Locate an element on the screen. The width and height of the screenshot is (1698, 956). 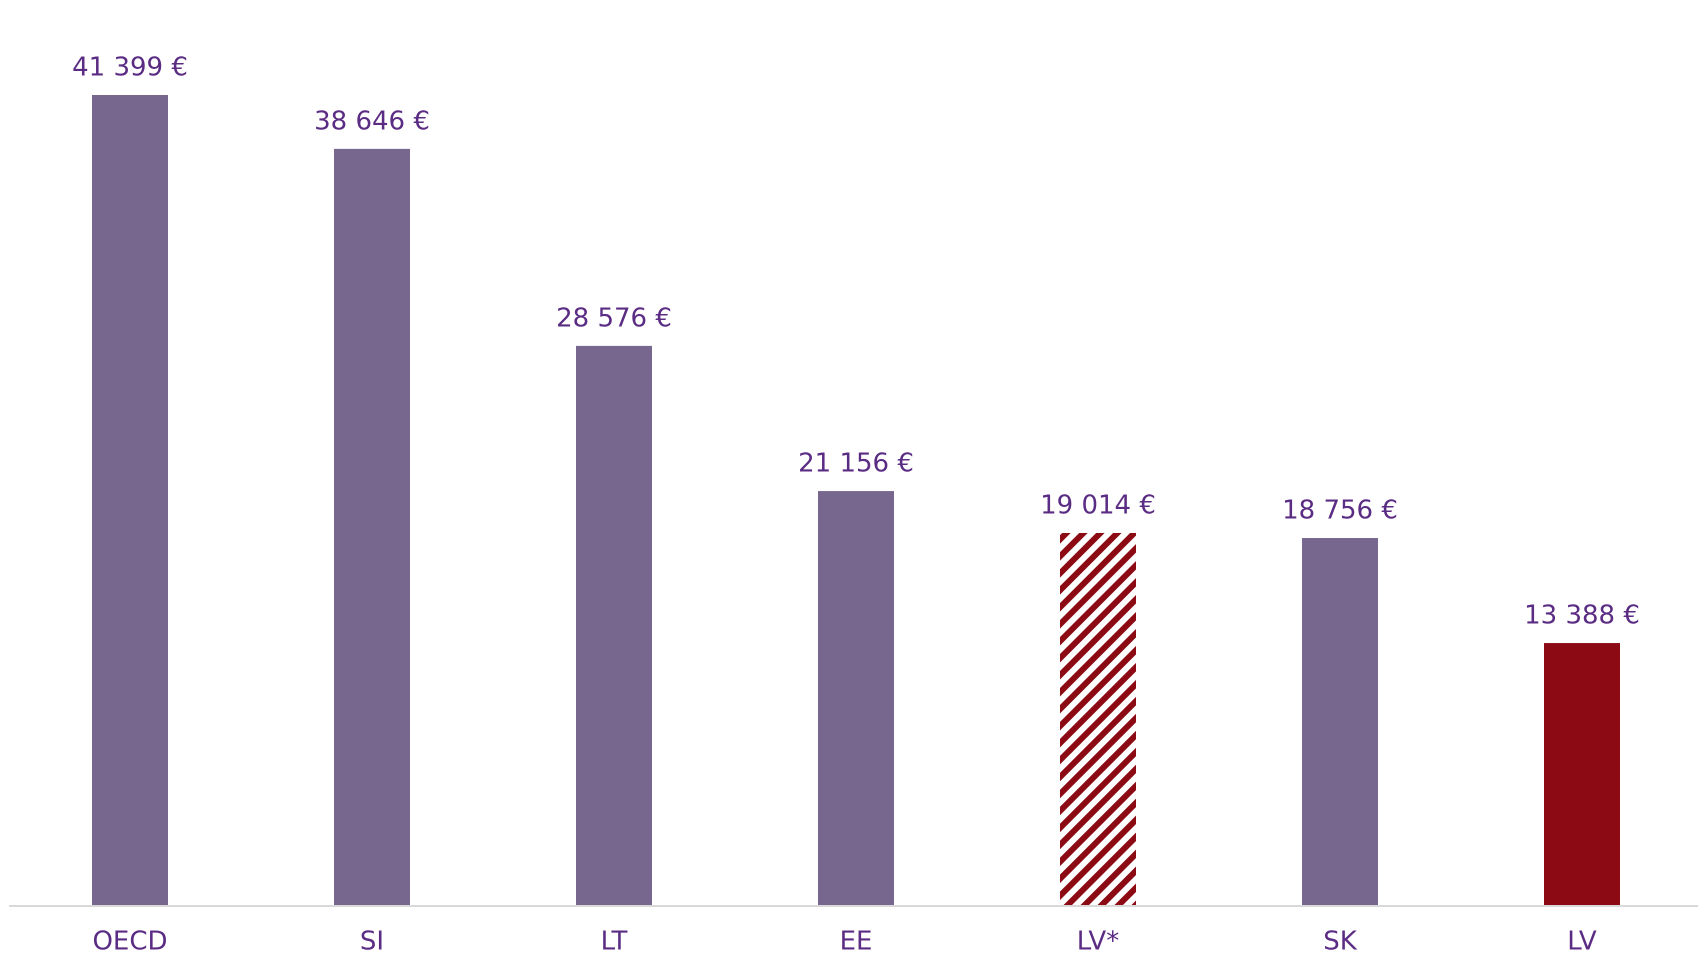
value-label: 13 388 € is located at coordinates (1582, 616).